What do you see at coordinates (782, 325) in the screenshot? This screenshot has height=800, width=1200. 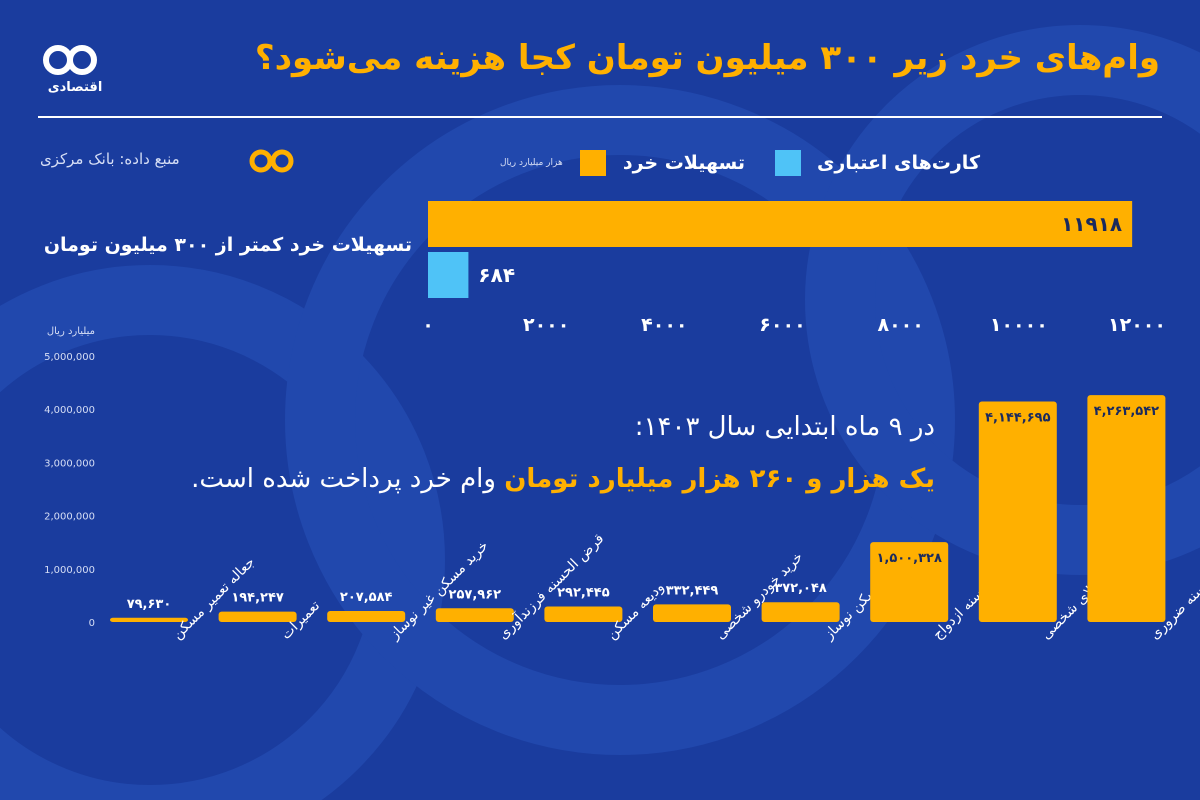 I see `hbar-x-tick-label: ۶۰۰۰` at bounding box center [782, 325].